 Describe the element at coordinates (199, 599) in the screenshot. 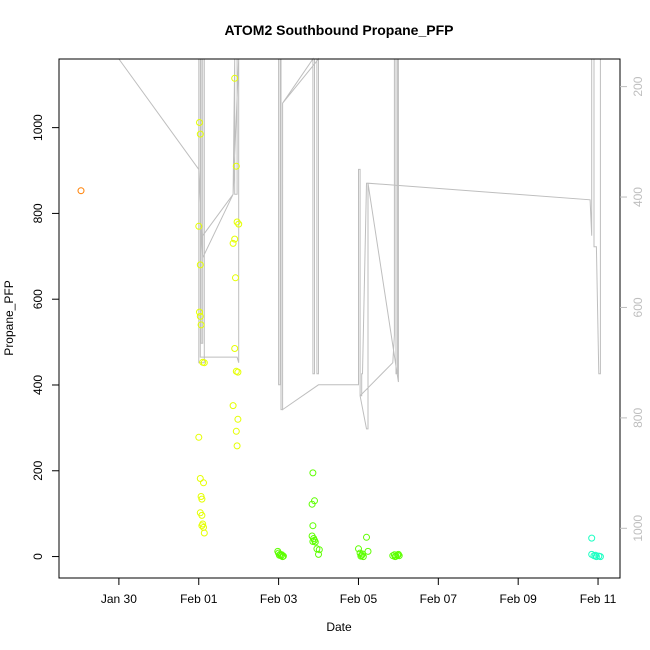

I see `x-tick-label: Feb 01` at that location.